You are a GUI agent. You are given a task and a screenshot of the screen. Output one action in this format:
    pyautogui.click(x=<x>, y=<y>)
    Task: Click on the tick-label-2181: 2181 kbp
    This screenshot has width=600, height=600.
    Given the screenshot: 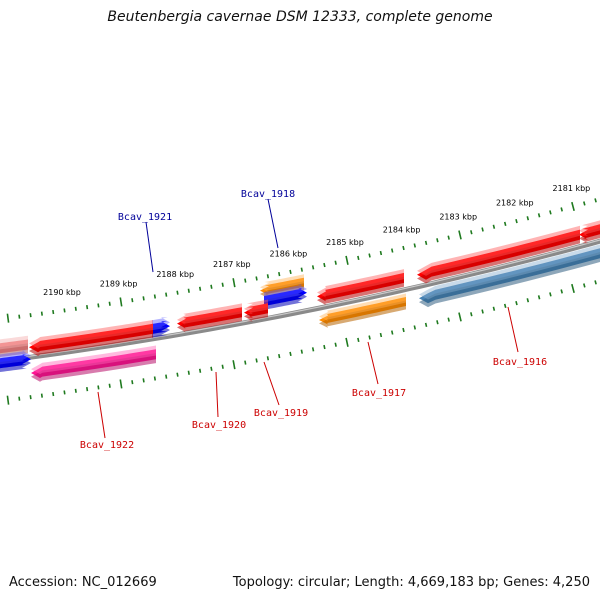 What is the action you would take?
    pyautogui.click(x=572, y=188)
    